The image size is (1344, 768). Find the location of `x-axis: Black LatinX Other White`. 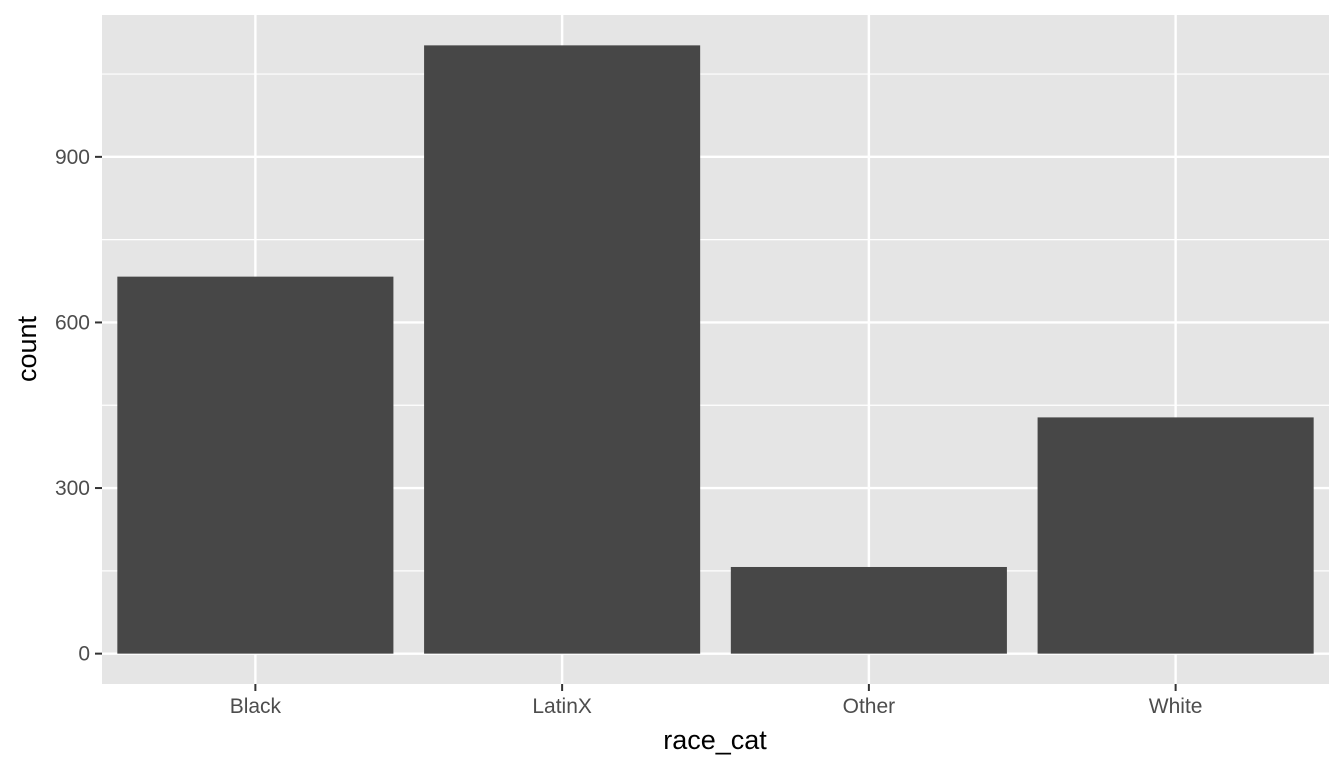

x-axis: Black LatinX Other White is located at coordinates (716, 701).